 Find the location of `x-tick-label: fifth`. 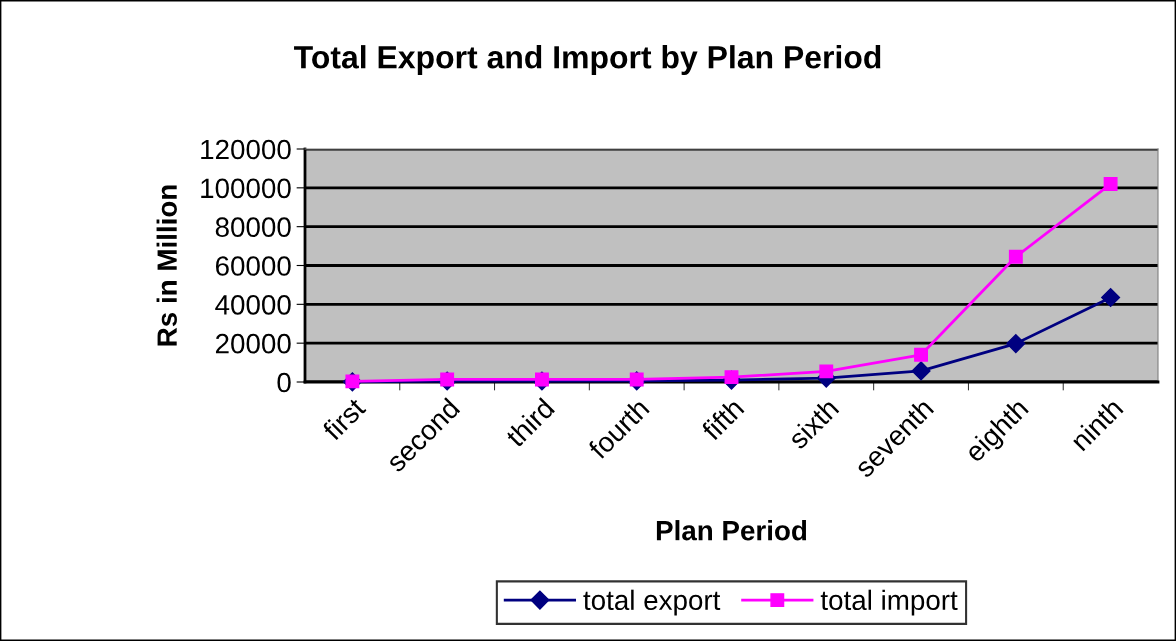

x-tick-label: fifth is located at coordinates (722, 419).